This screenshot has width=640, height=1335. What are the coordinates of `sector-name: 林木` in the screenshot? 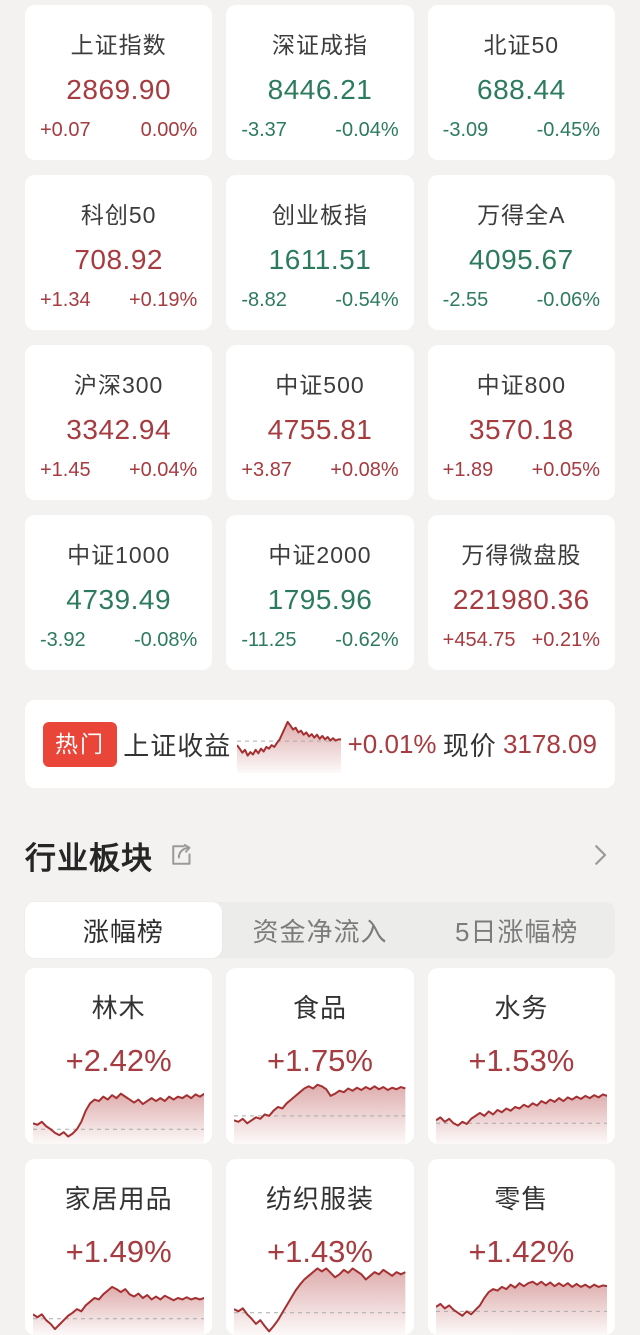 It's located at (118, 1008).